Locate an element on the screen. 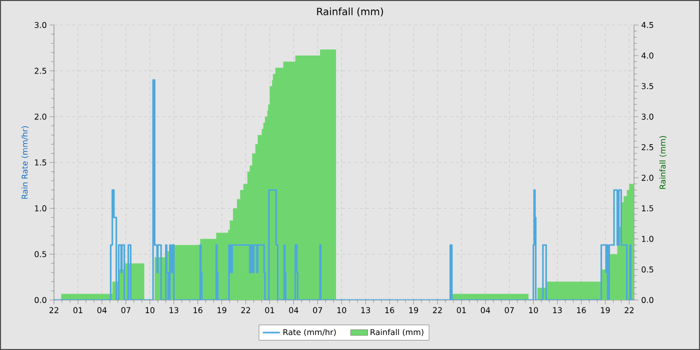  y2-tick-label: 4.5 is located at coordinates (648, 25).